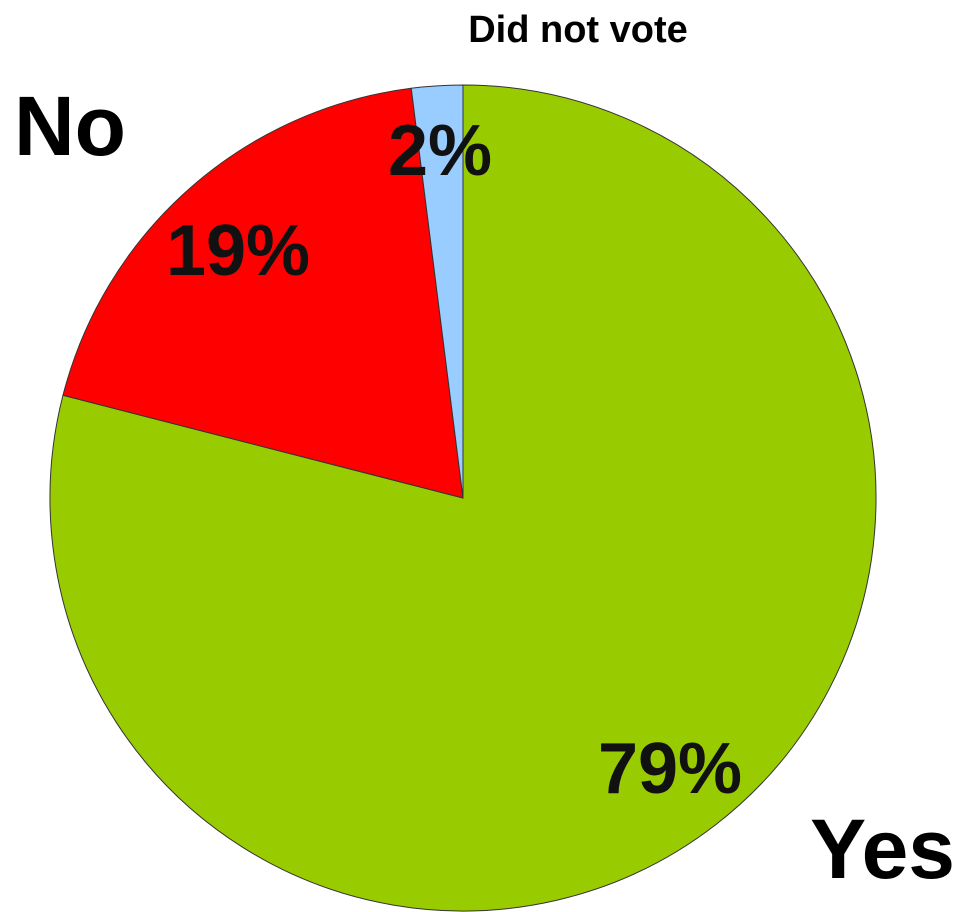  What do you see at coordinates (670, 769) in the screenshot?
I see `data-label-yes: 79%` at bounding box center [670, 769].